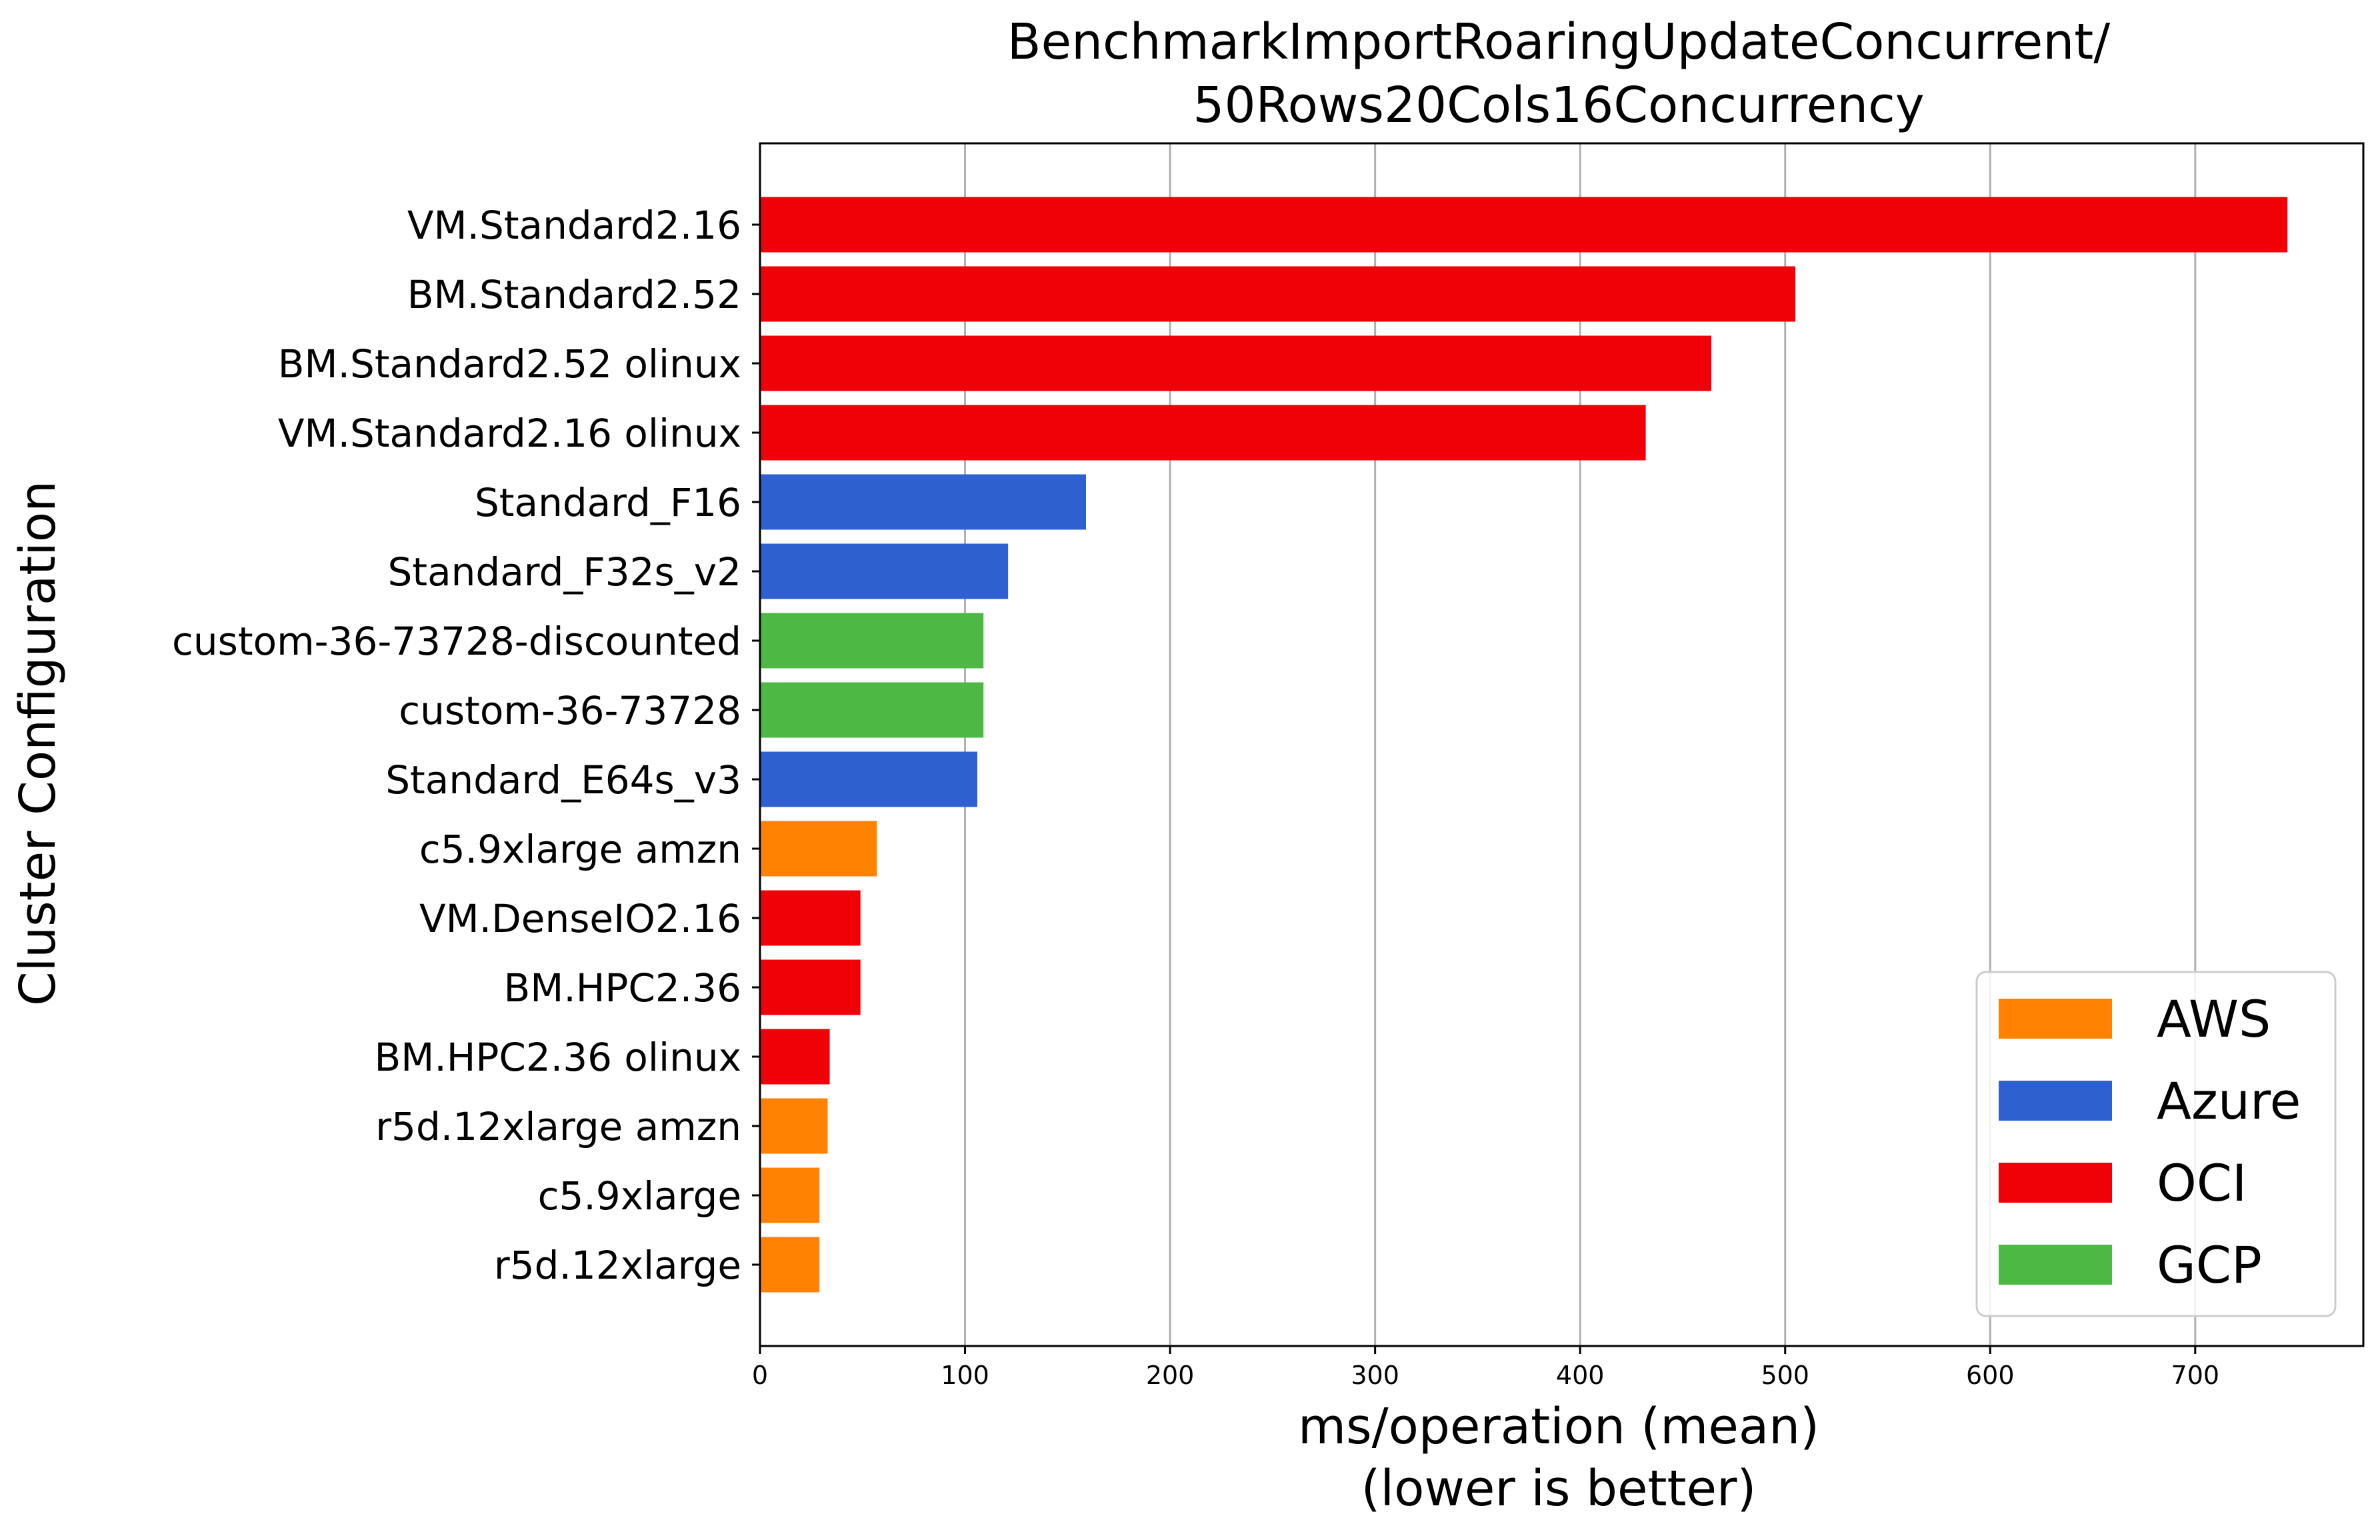 Image resolution: width=2380 pixels, height=1540 pixels. What do you see at coordinates (1580, 1375) in the screenshot?
I see `x-tick-label: 400` at bounding box center [1580, 1375].